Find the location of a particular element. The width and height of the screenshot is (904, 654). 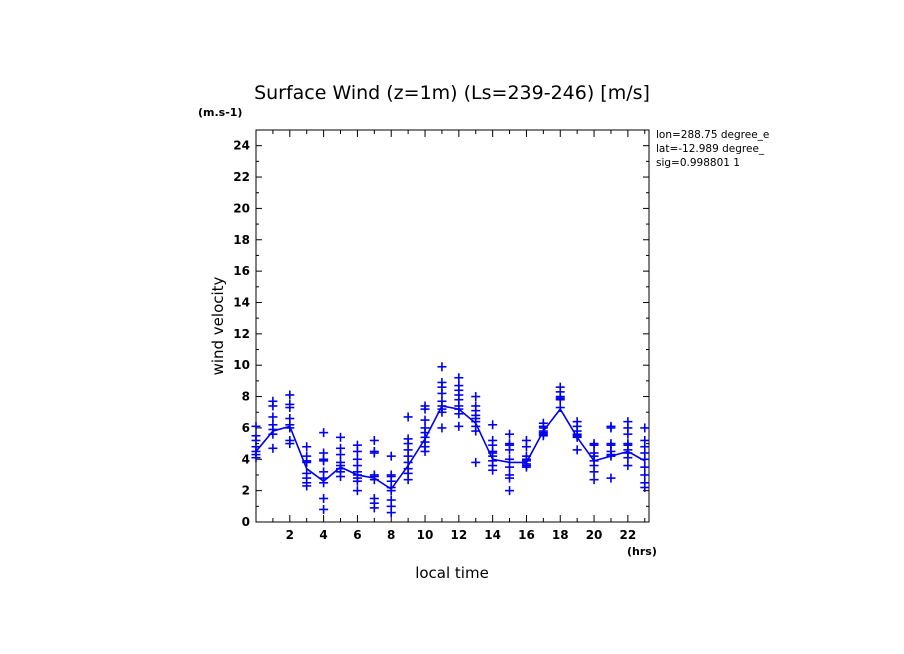

y-tick-label: 4 is located at coordinates (246, 459).